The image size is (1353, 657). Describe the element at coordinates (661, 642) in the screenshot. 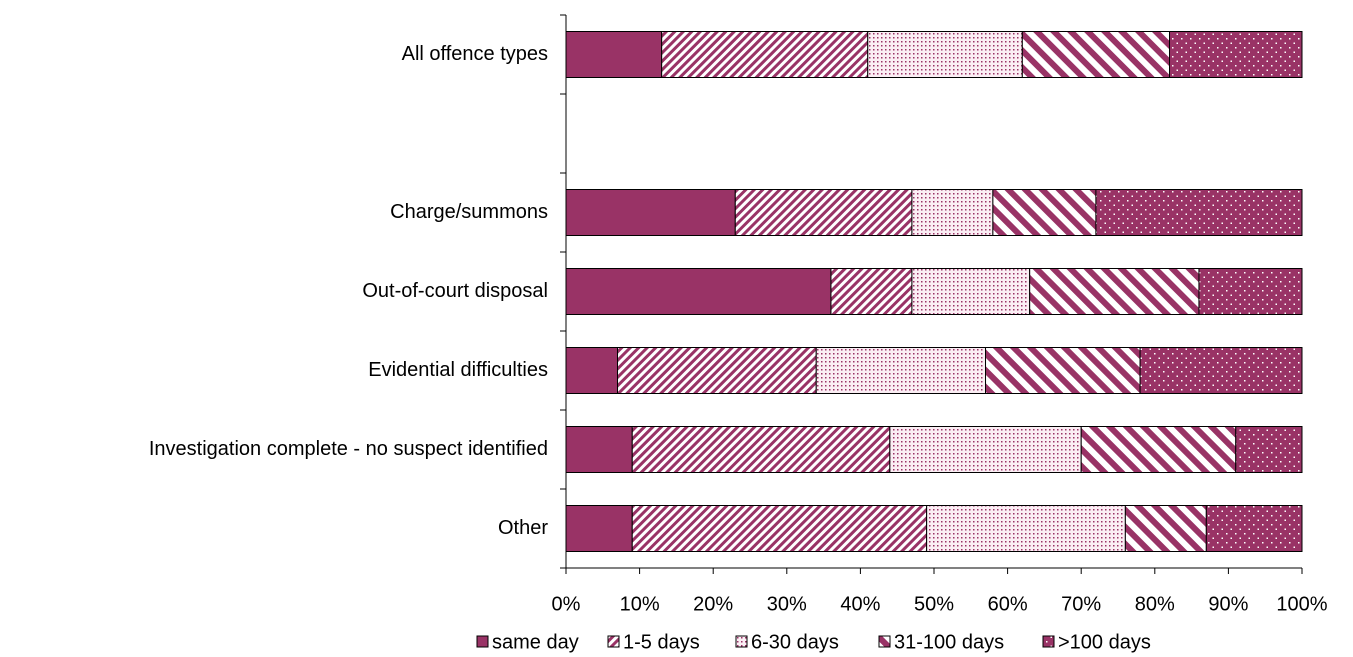

I see `legend-label: 1-5 days` at that location.